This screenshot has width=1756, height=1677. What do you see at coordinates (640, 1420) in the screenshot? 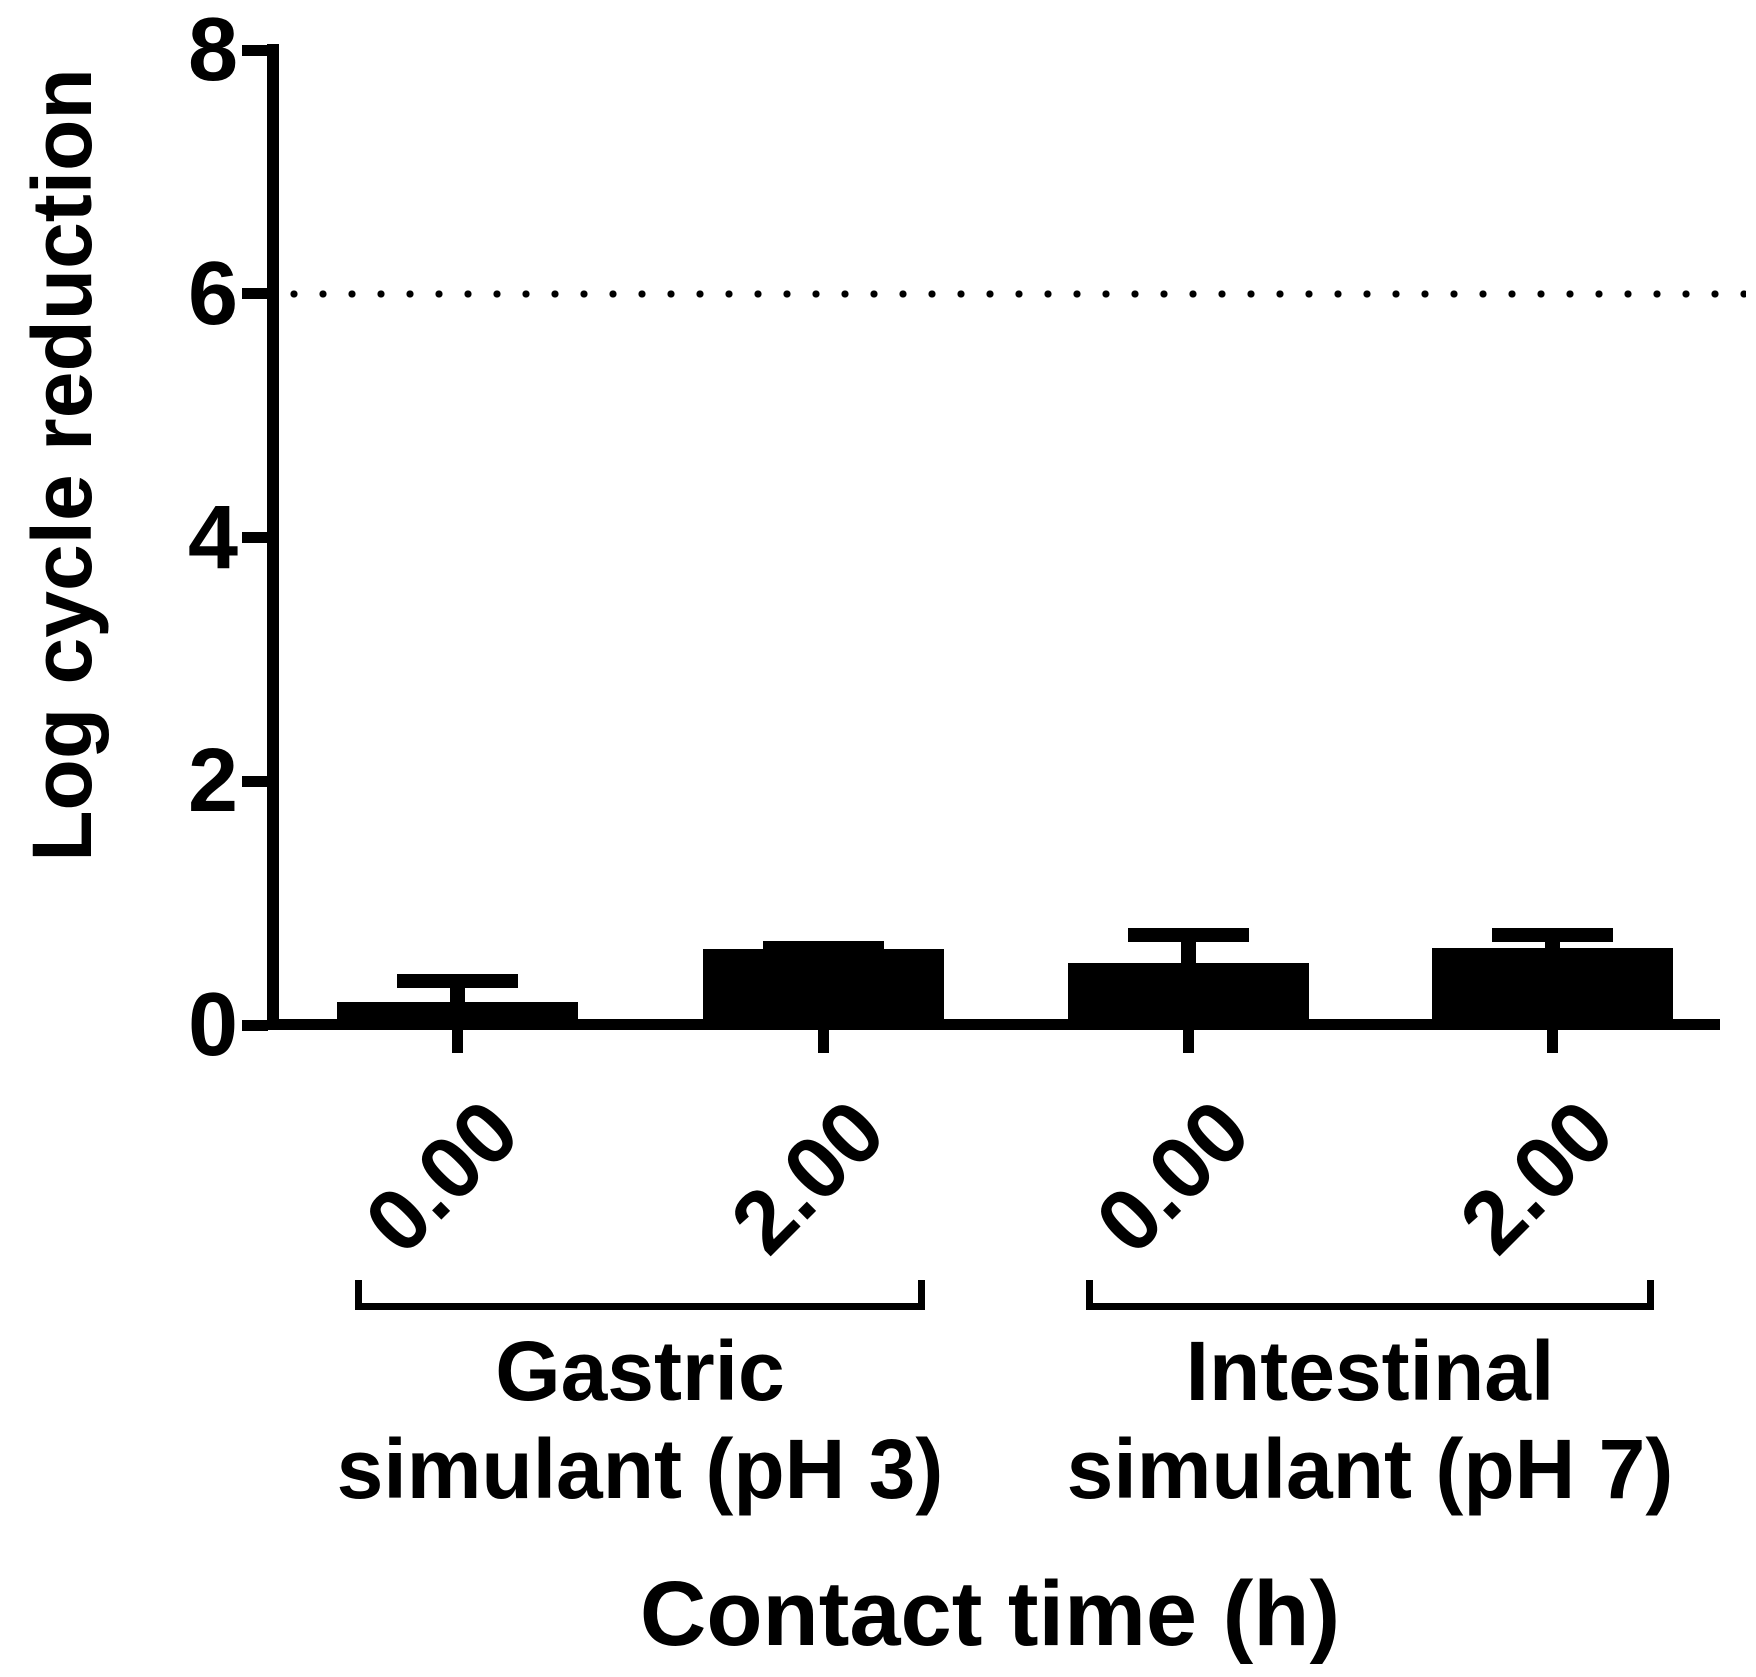
I see `group-label: Gastric simulant (pH 3)` at bounding box center [640, 1420].